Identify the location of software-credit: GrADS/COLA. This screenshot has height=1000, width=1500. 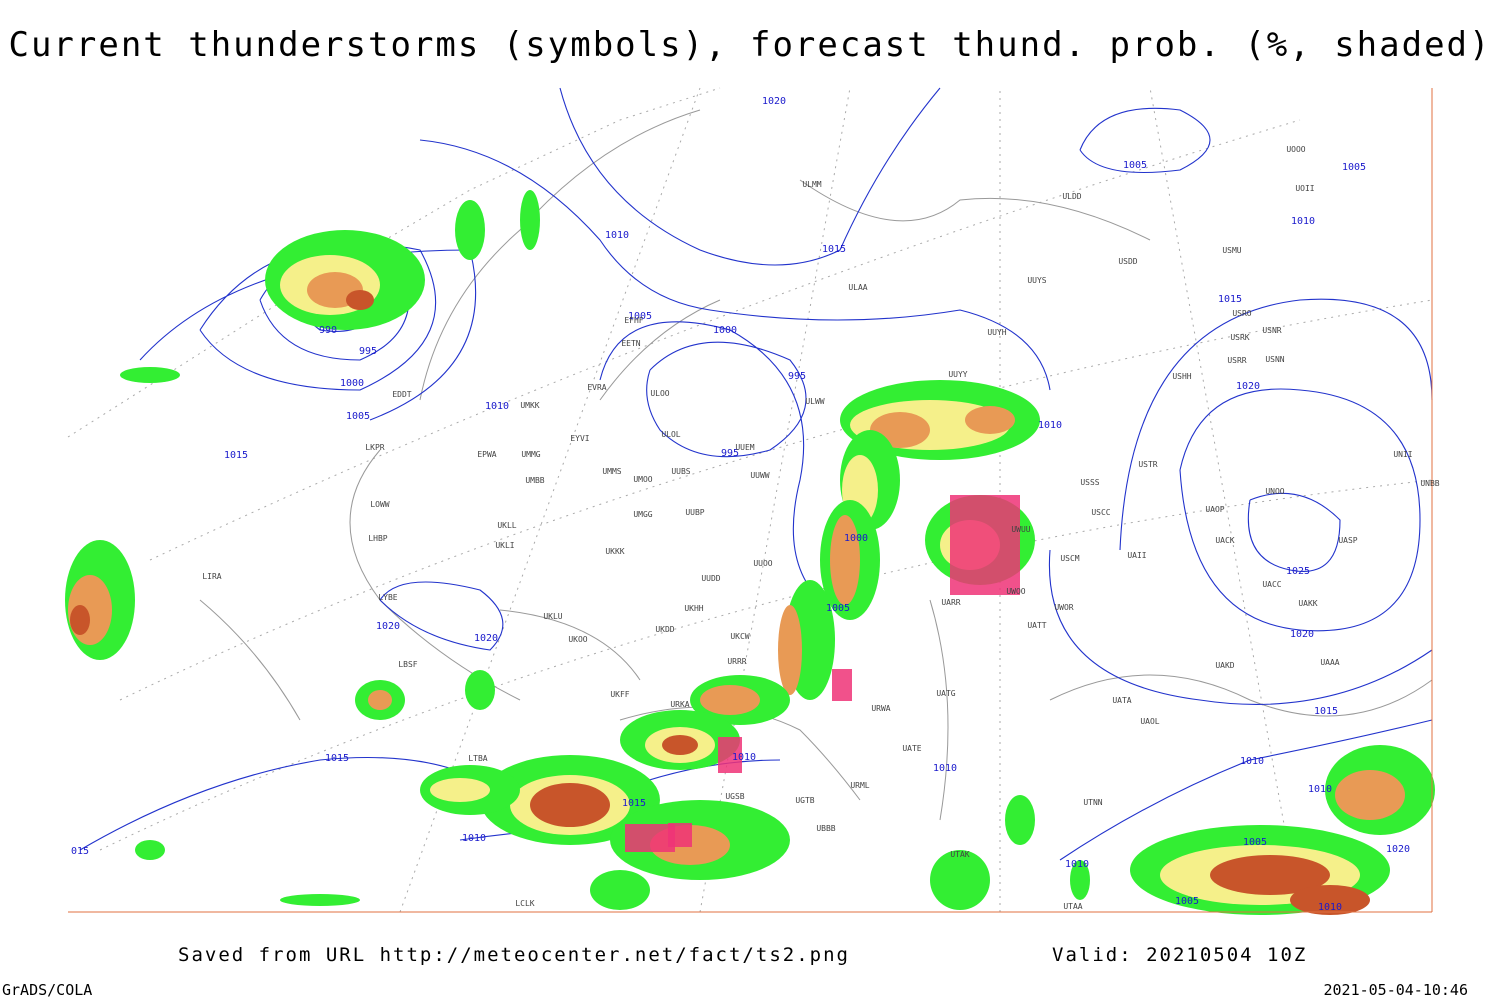
(47, 990).